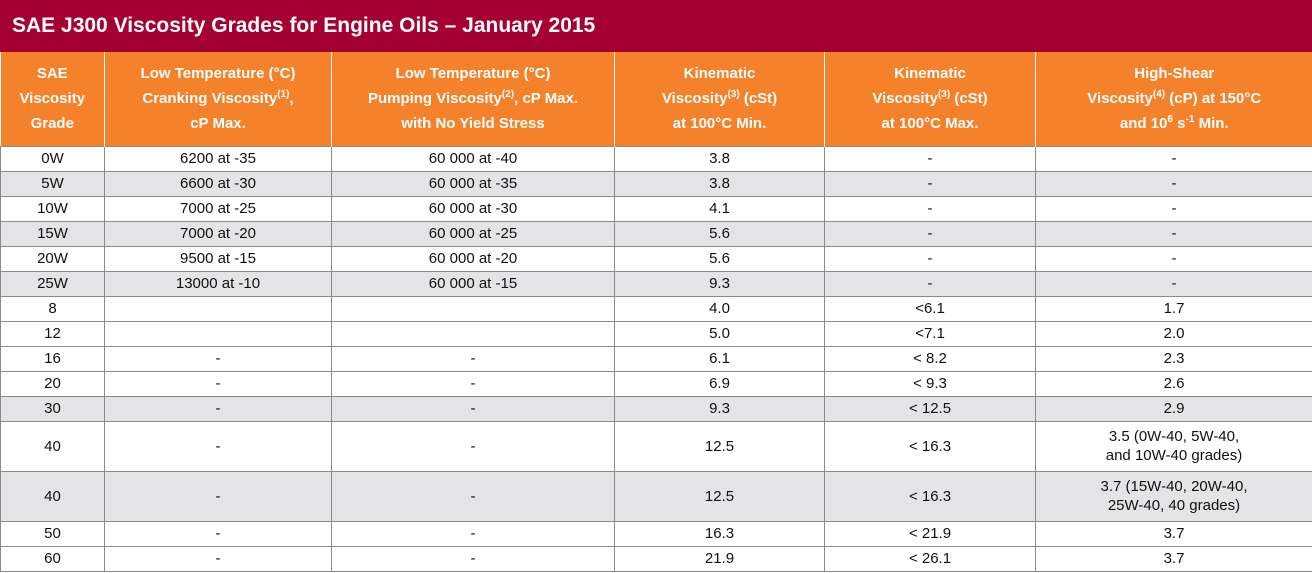 This screenshot has width=1312, height=573. I want to click on cell-kinematic-min: 12.5, so click(719, 446).